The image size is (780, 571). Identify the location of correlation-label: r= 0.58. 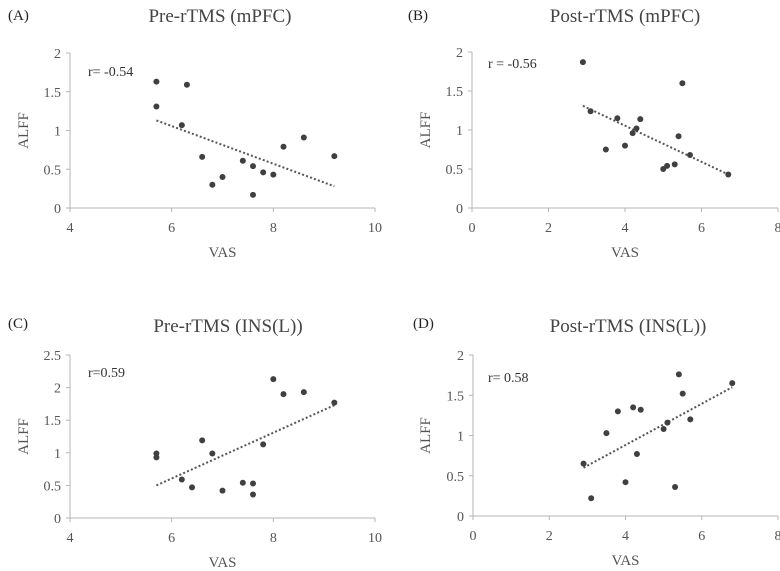
(508, 378).